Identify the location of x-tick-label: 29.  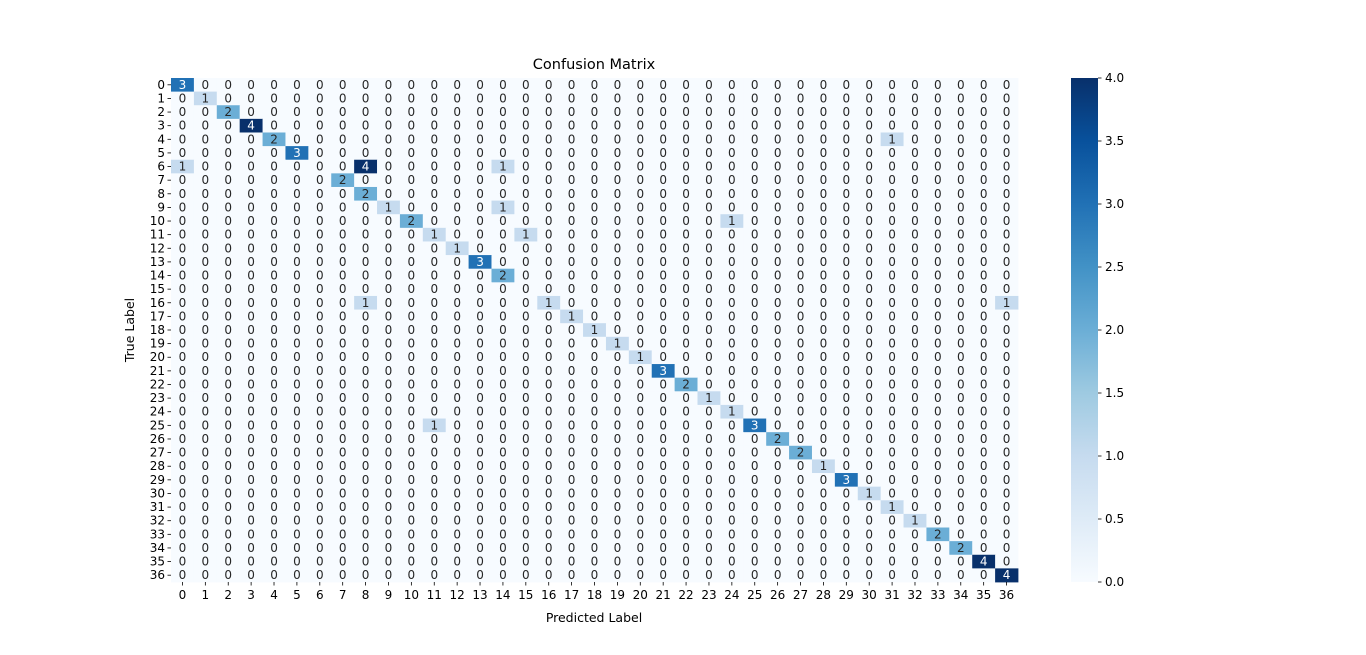
(846, 595).